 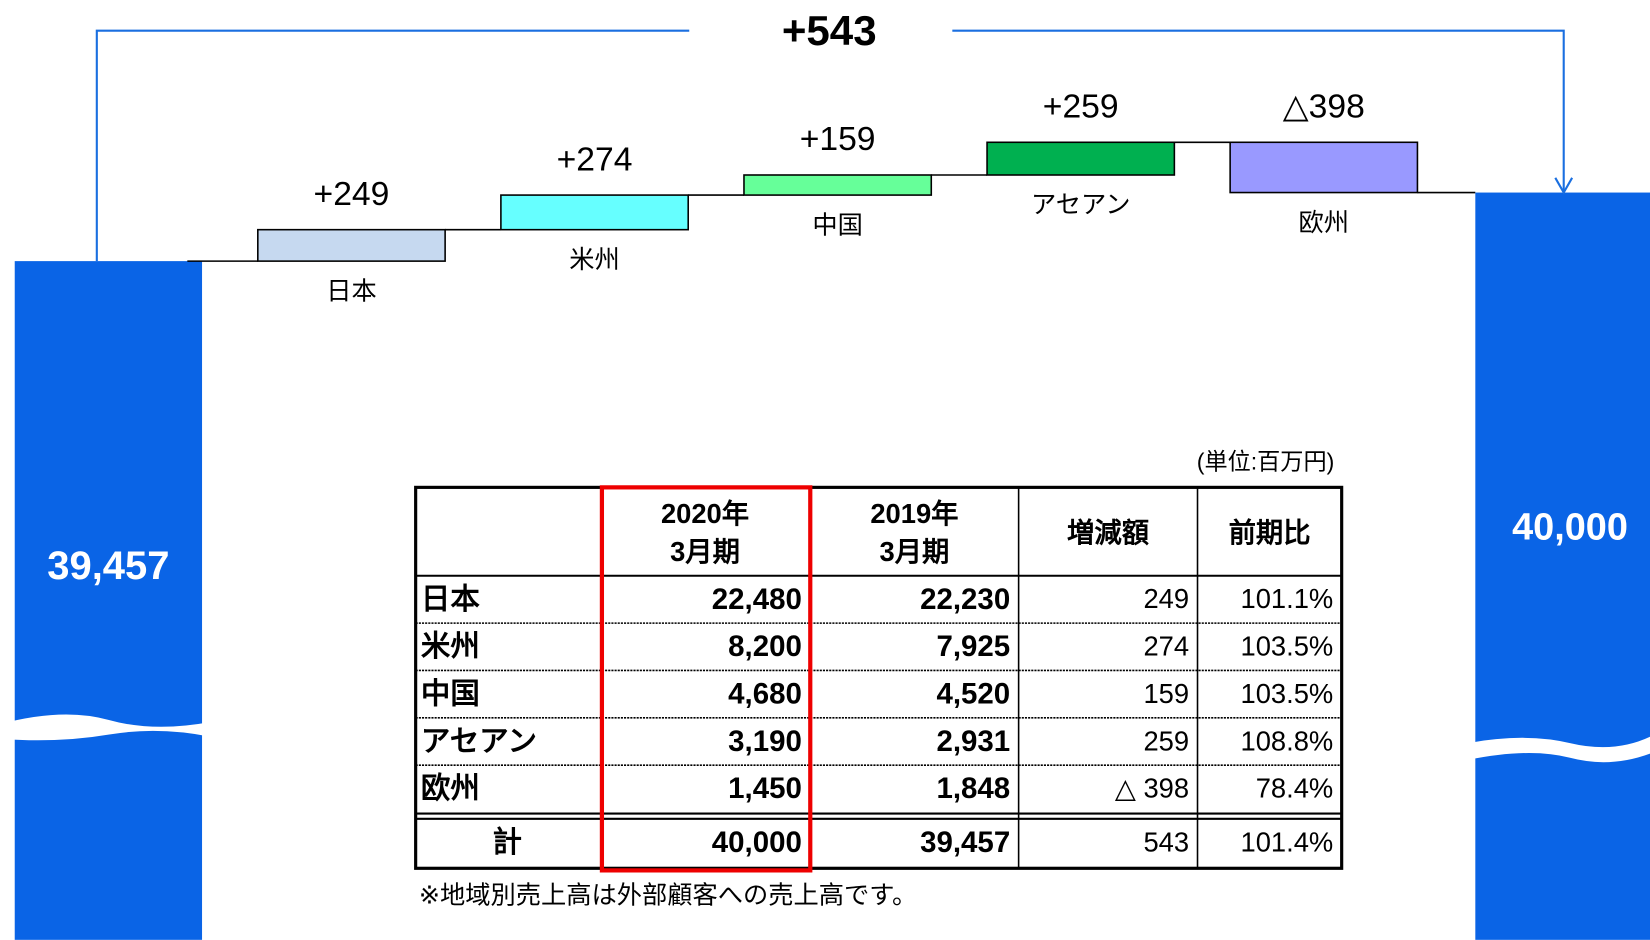 I want to click on category-label: 中国, so click(x=837, y=225).